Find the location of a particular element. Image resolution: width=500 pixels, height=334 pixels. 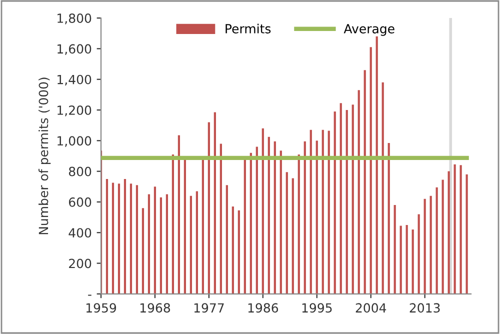

y-tick-label: 400 is located at coordinates (80, 233).